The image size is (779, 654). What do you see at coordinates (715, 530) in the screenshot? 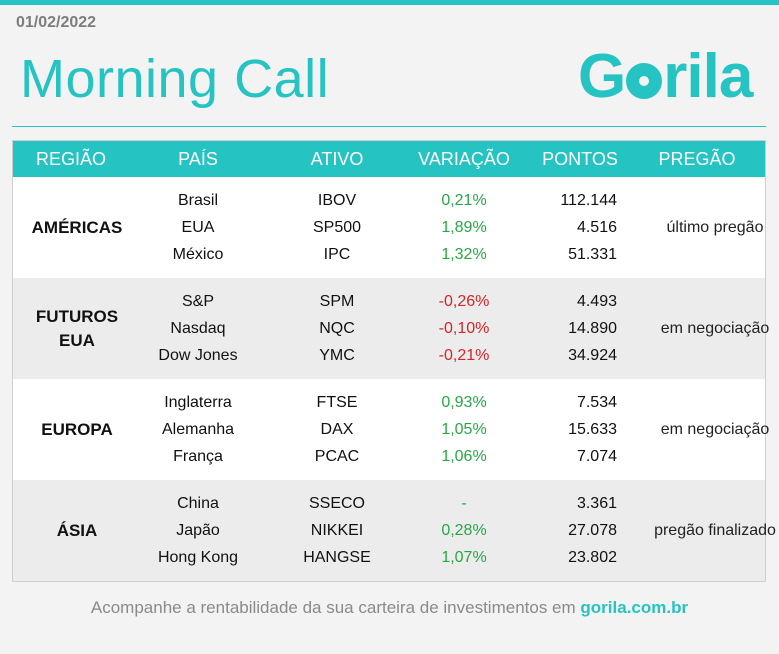
I see `trading-status: pregão finalizado` at bounding box center [715, 530].